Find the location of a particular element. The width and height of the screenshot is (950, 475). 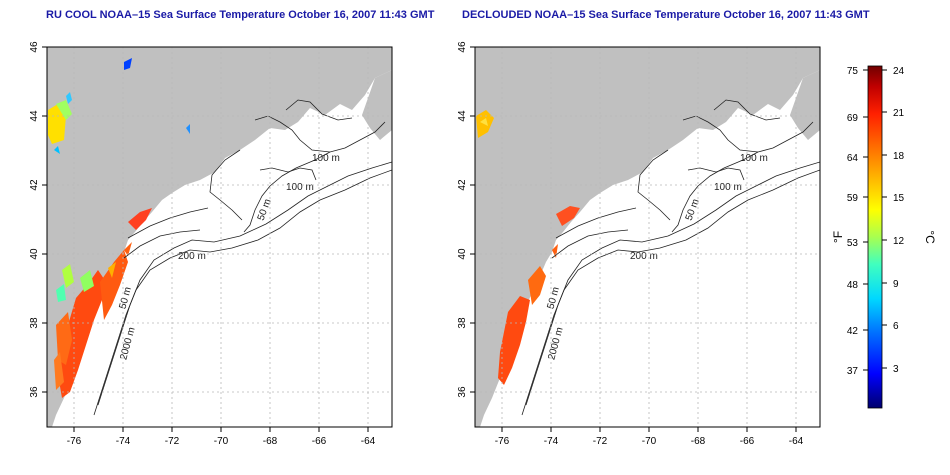

right-lon-tick: -68 is located at coordinates (698, 441).